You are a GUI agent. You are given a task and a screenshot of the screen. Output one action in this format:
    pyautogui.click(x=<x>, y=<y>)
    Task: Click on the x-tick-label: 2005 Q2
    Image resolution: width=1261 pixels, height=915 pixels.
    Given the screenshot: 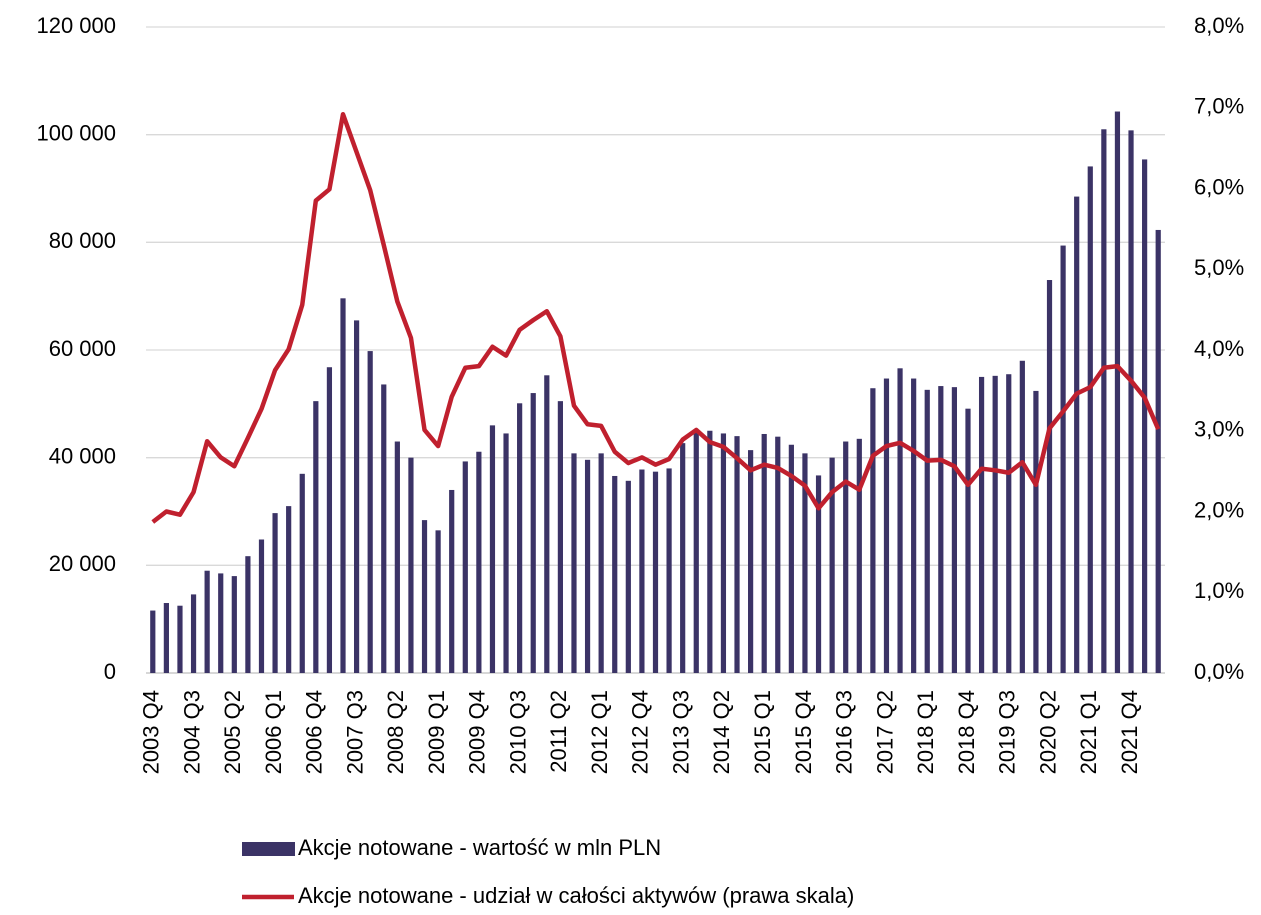 What is the action you would take?
    pyautogui.click(x=232, y=732)
    